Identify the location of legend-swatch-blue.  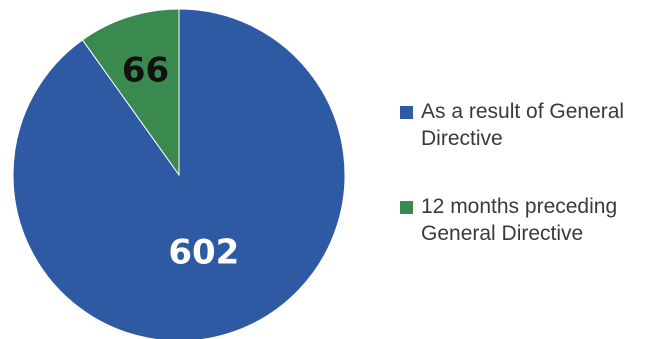
(406, 112).